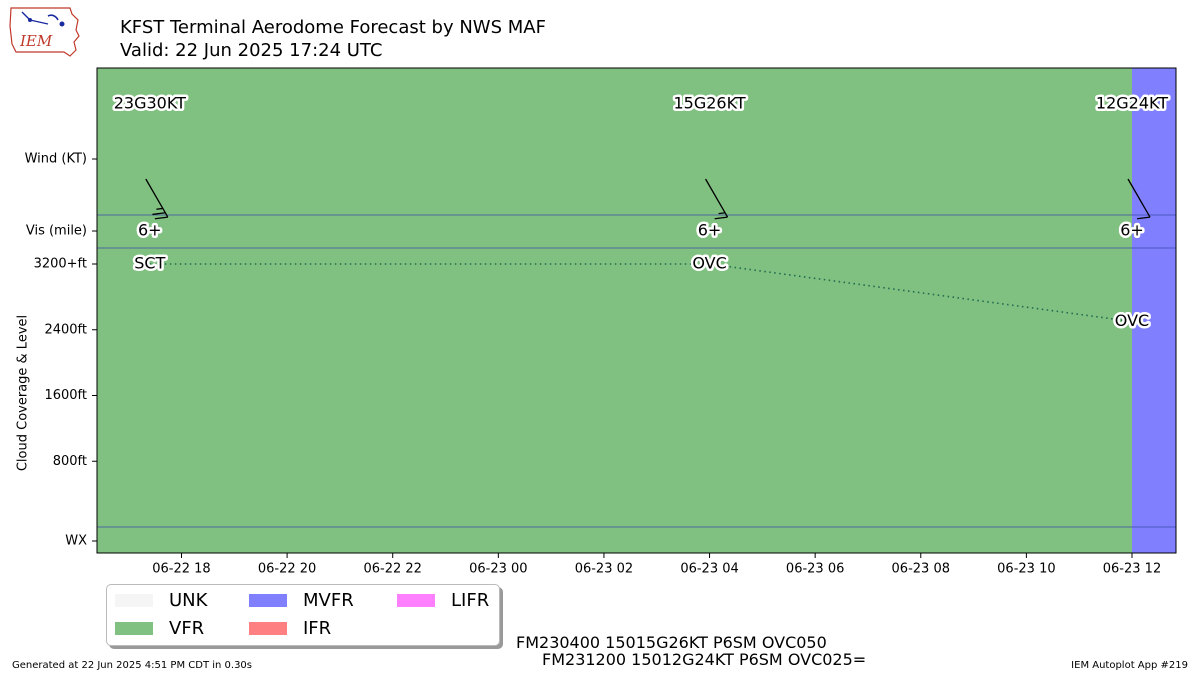 The height and width of the screenshot is (675, 1200). What do you see at coordinates (1132, 320) in the screenshot?
I see `cloud-label-2: OVC` at bounding box center [1132, 320].